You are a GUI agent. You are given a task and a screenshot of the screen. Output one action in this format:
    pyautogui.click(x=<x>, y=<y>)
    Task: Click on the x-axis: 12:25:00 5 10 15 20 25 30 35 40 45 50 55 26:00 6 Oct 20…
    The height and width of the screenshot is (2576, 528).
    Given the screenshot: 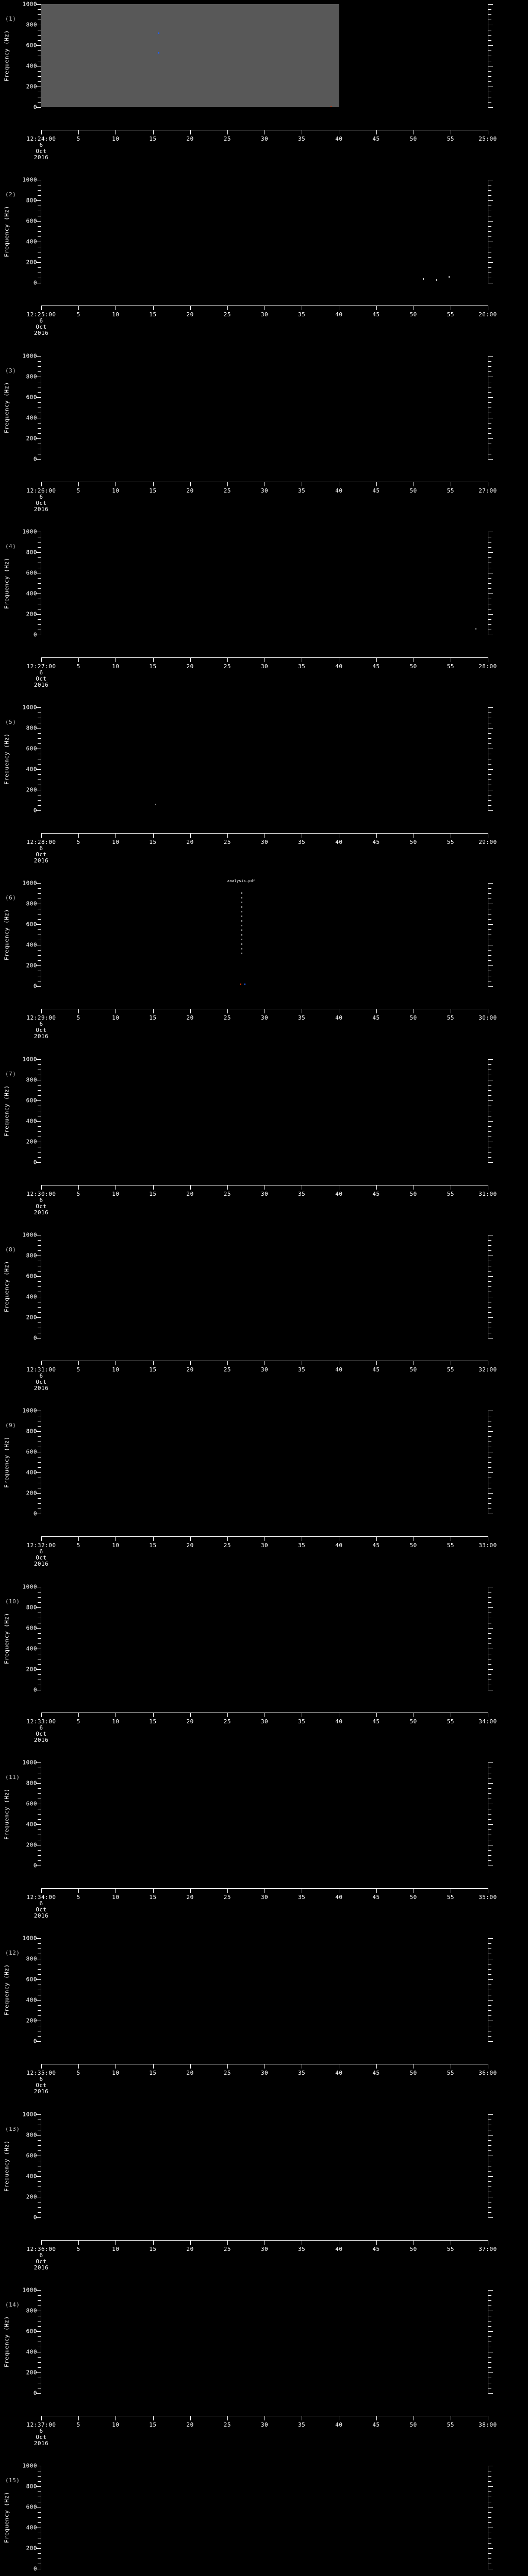 What is the action you would take?
    pyautogui.click(x=262, y=326)
    